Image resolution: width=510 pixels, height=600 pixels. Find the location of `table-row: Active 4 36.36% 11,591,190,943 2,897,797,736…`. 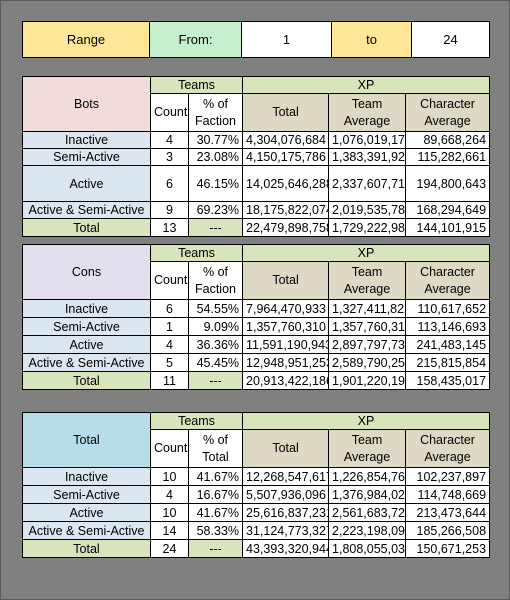

table-row: Active 4 36.36% 11,591,190,943 2,897,797,736… is located at coordinates (256, 344).